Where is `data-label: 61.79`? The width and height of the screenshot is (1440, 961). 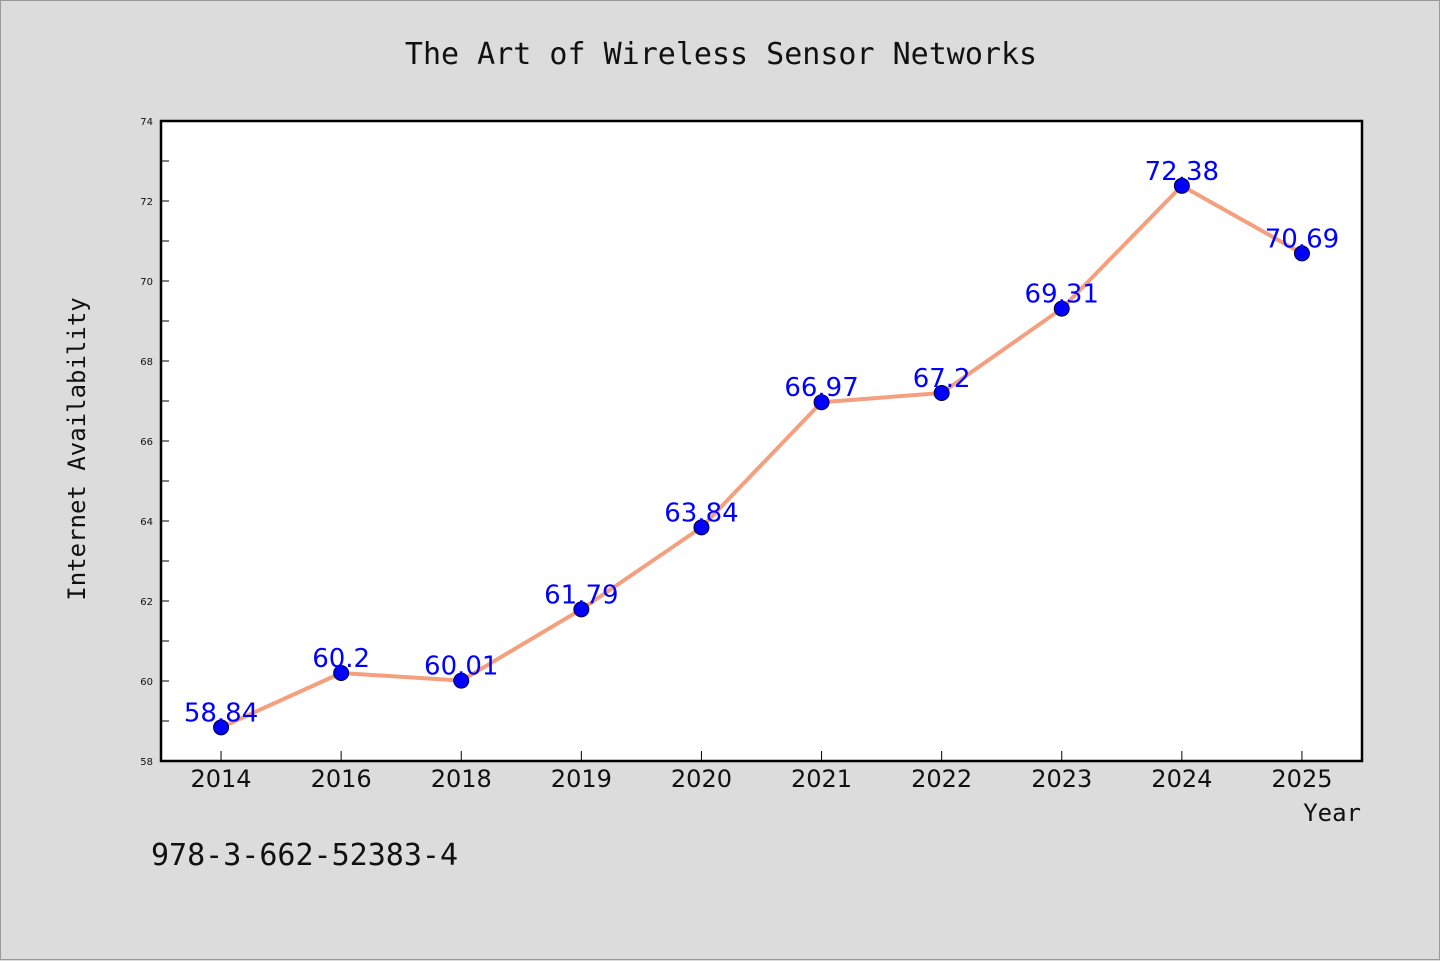
data-label: 61.79 is located at coordinates (581, 595).